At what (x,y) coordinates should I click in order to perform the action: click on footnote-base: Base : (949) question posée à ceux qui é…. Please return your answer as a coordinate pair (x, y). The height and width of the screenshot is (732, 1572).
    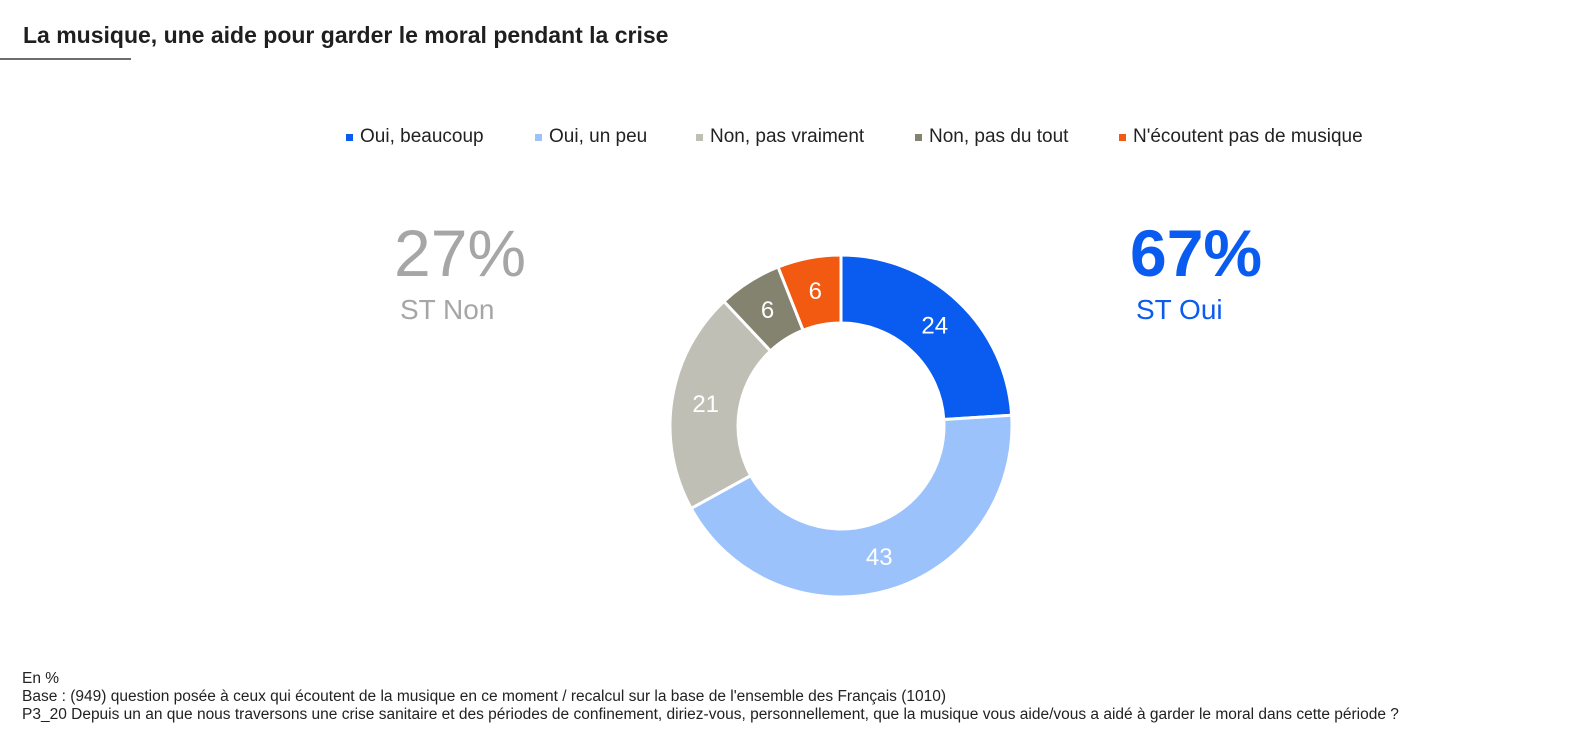
    Looking at the image, I should click on (484, 696).